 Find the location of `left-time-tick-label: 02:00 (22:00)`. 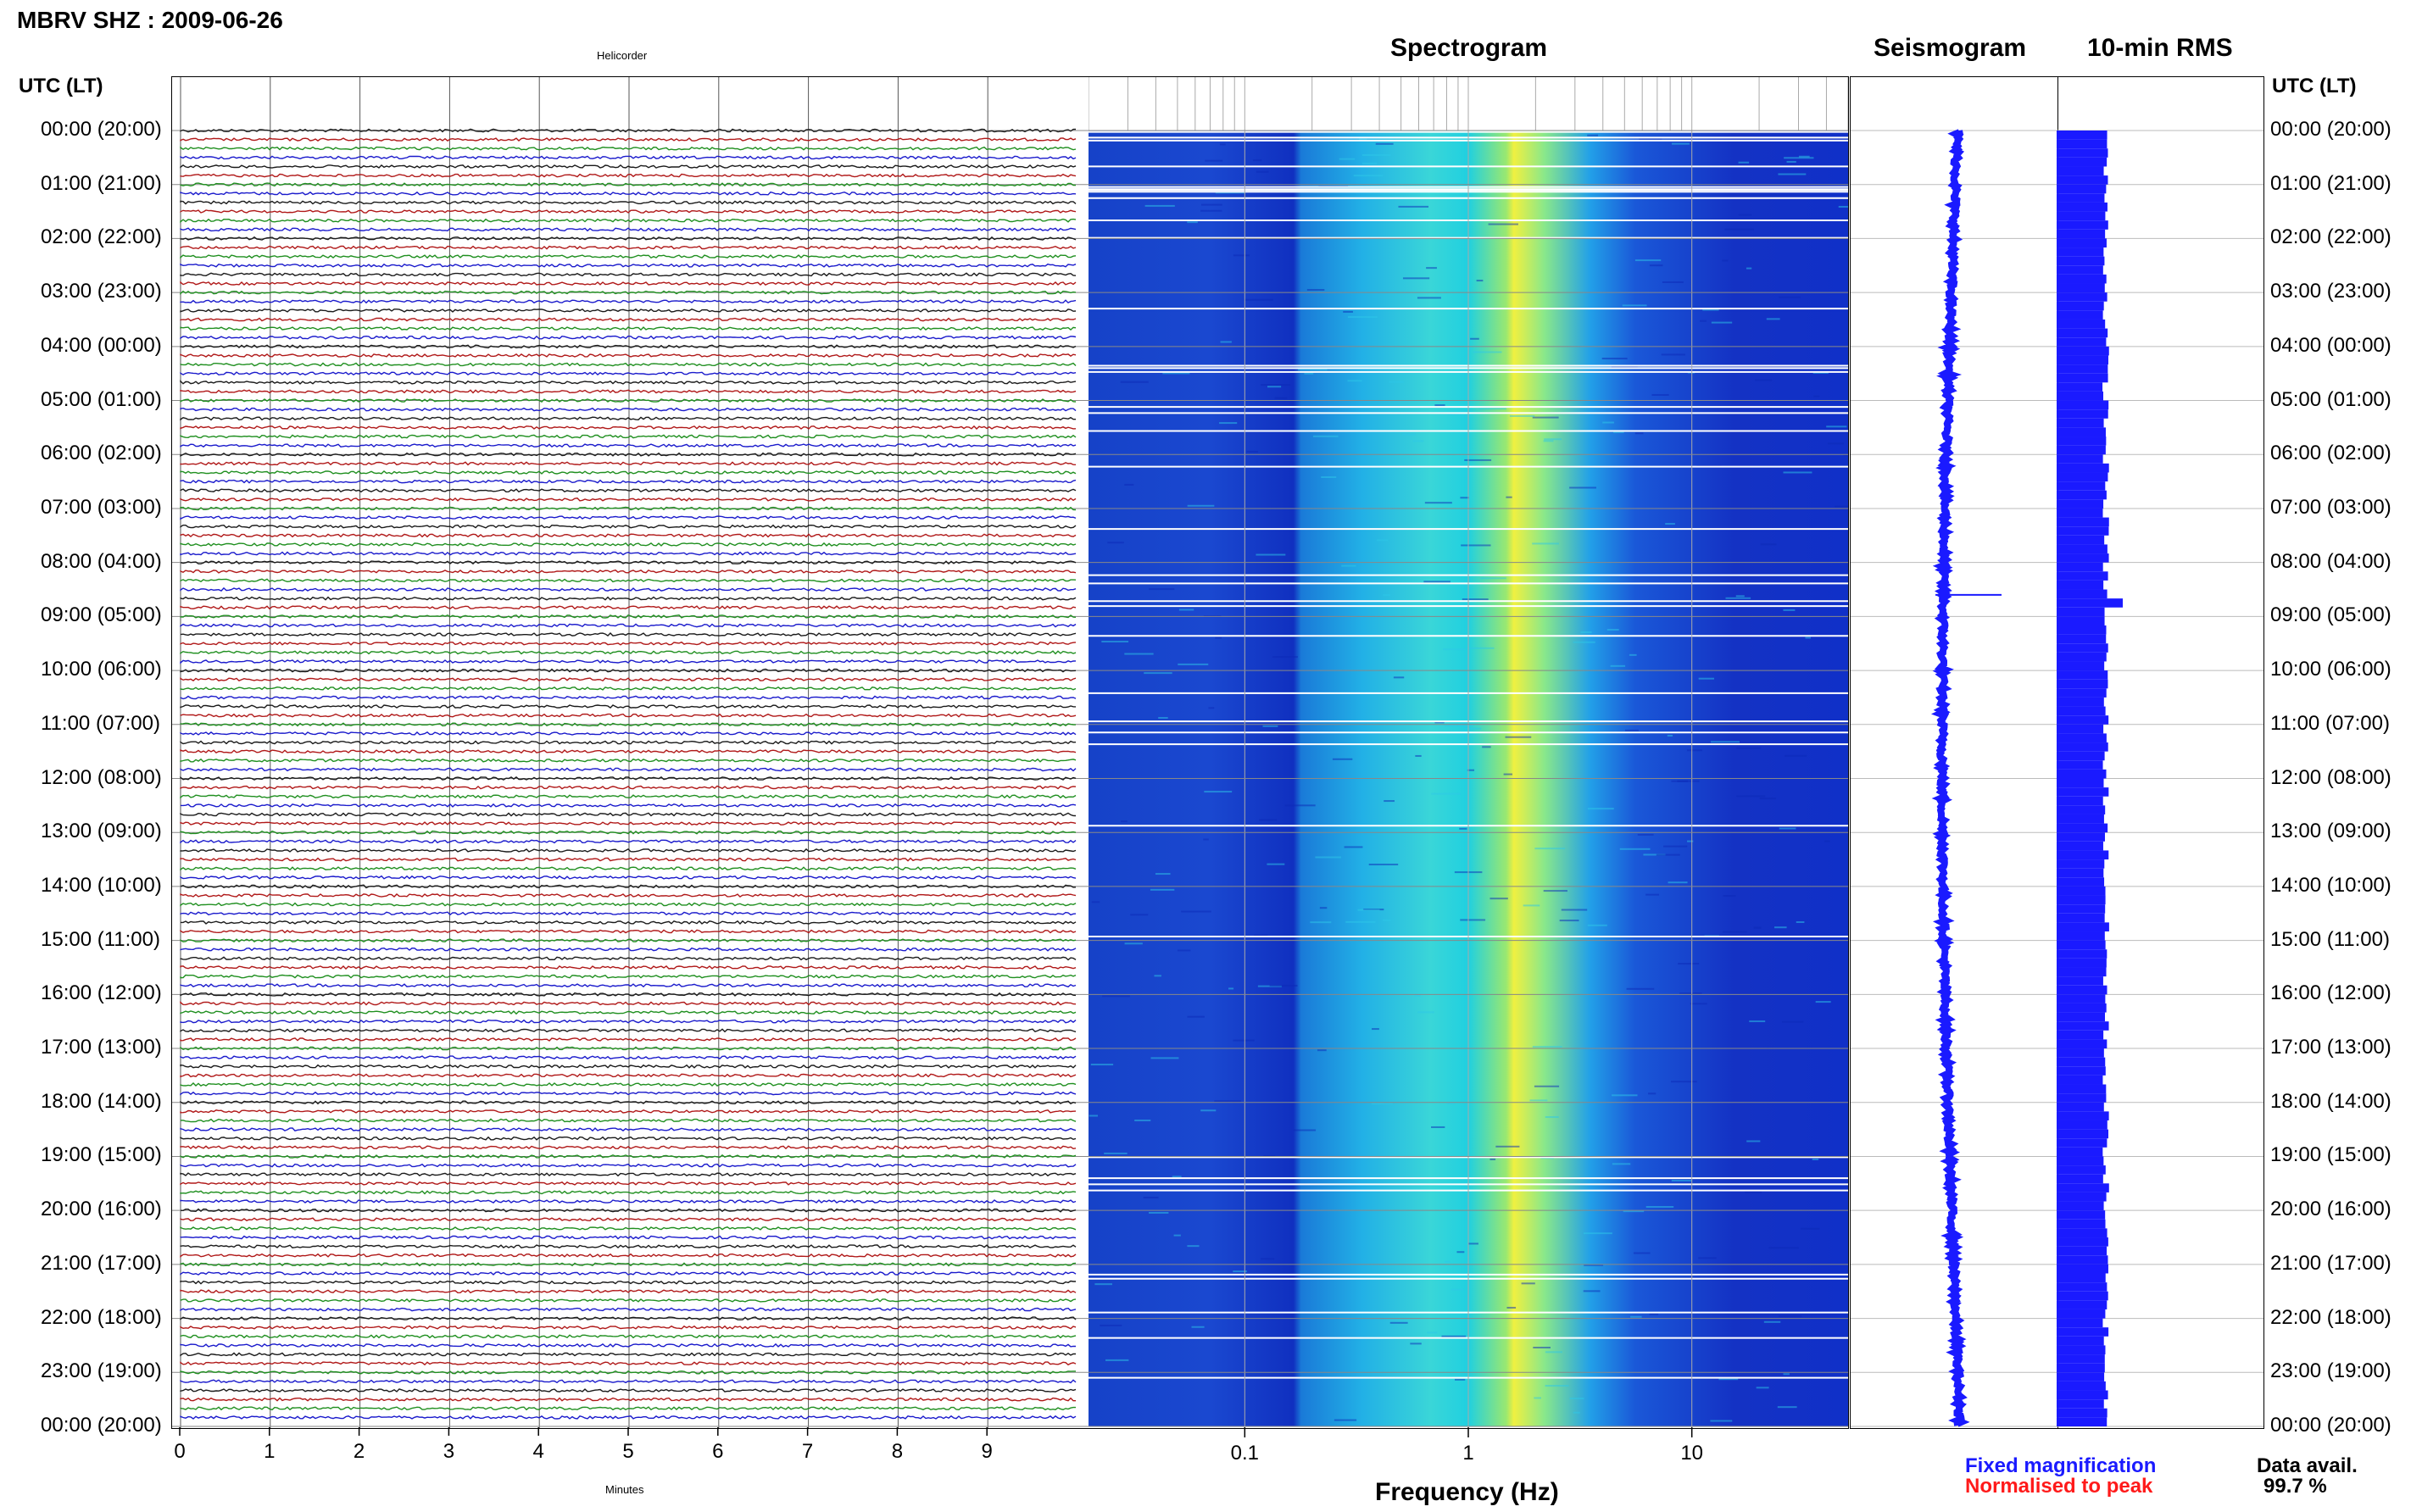

left-time-tick-label: 02:00 (22:00) is located at coordinates (101, 237).